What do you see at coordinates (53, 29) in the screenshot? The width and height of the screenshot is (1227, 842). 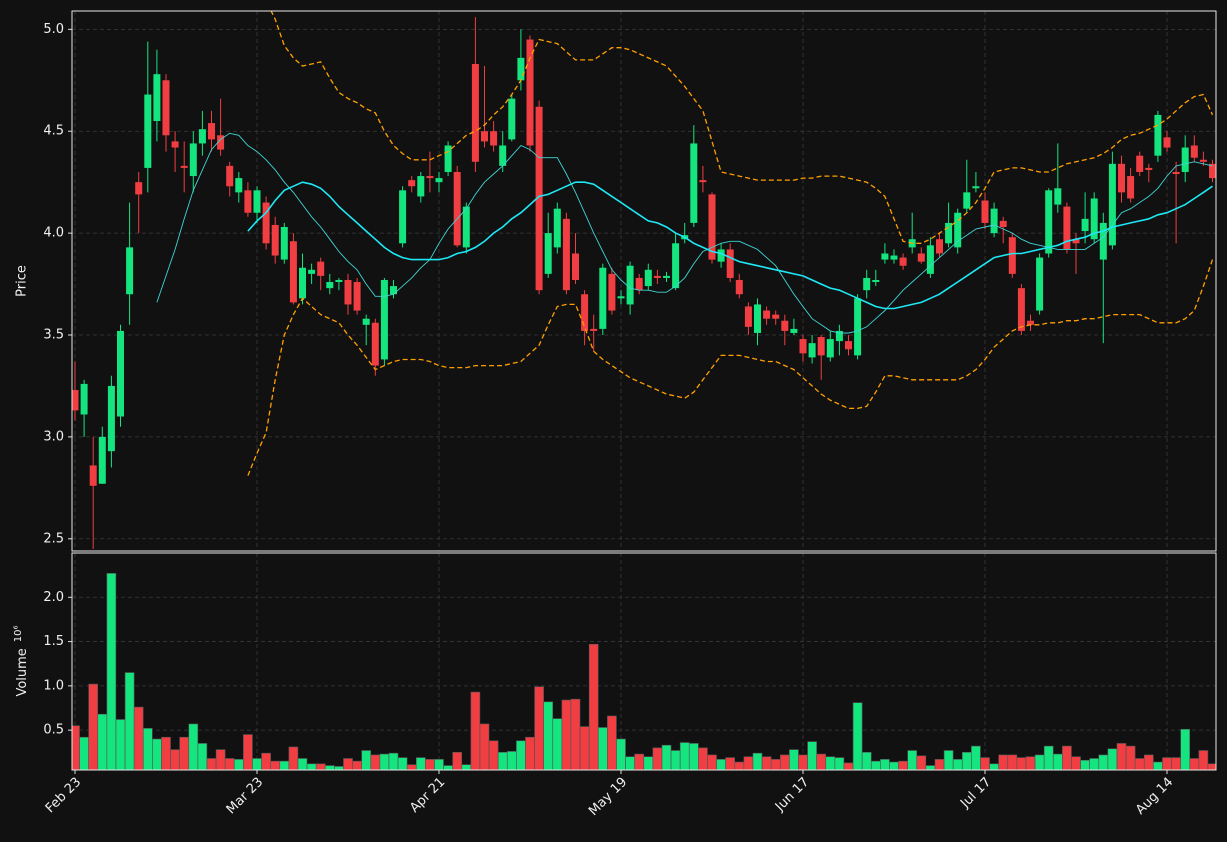 I see `y-tick-label: 5.0` at bounding box center [53, 29].